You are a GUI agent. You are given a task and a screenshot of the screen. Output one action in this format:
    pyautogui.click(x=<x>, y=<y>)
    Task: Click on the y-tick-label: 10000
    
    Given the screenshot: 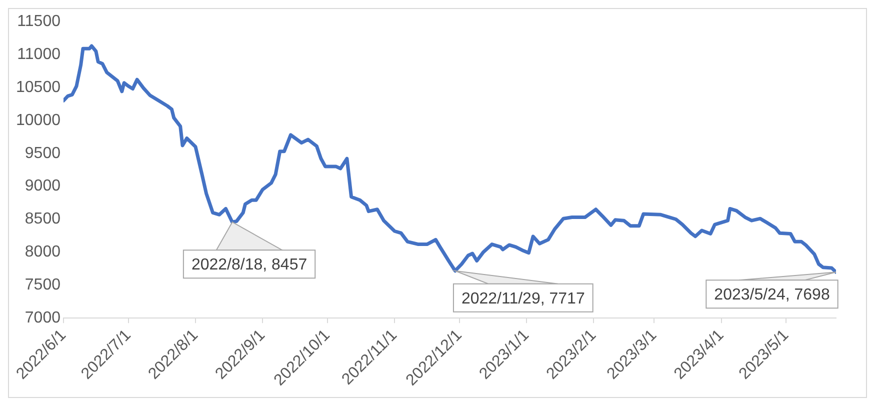 What is the action you would take?
    pyautogui.click(x=38, y=120)
    